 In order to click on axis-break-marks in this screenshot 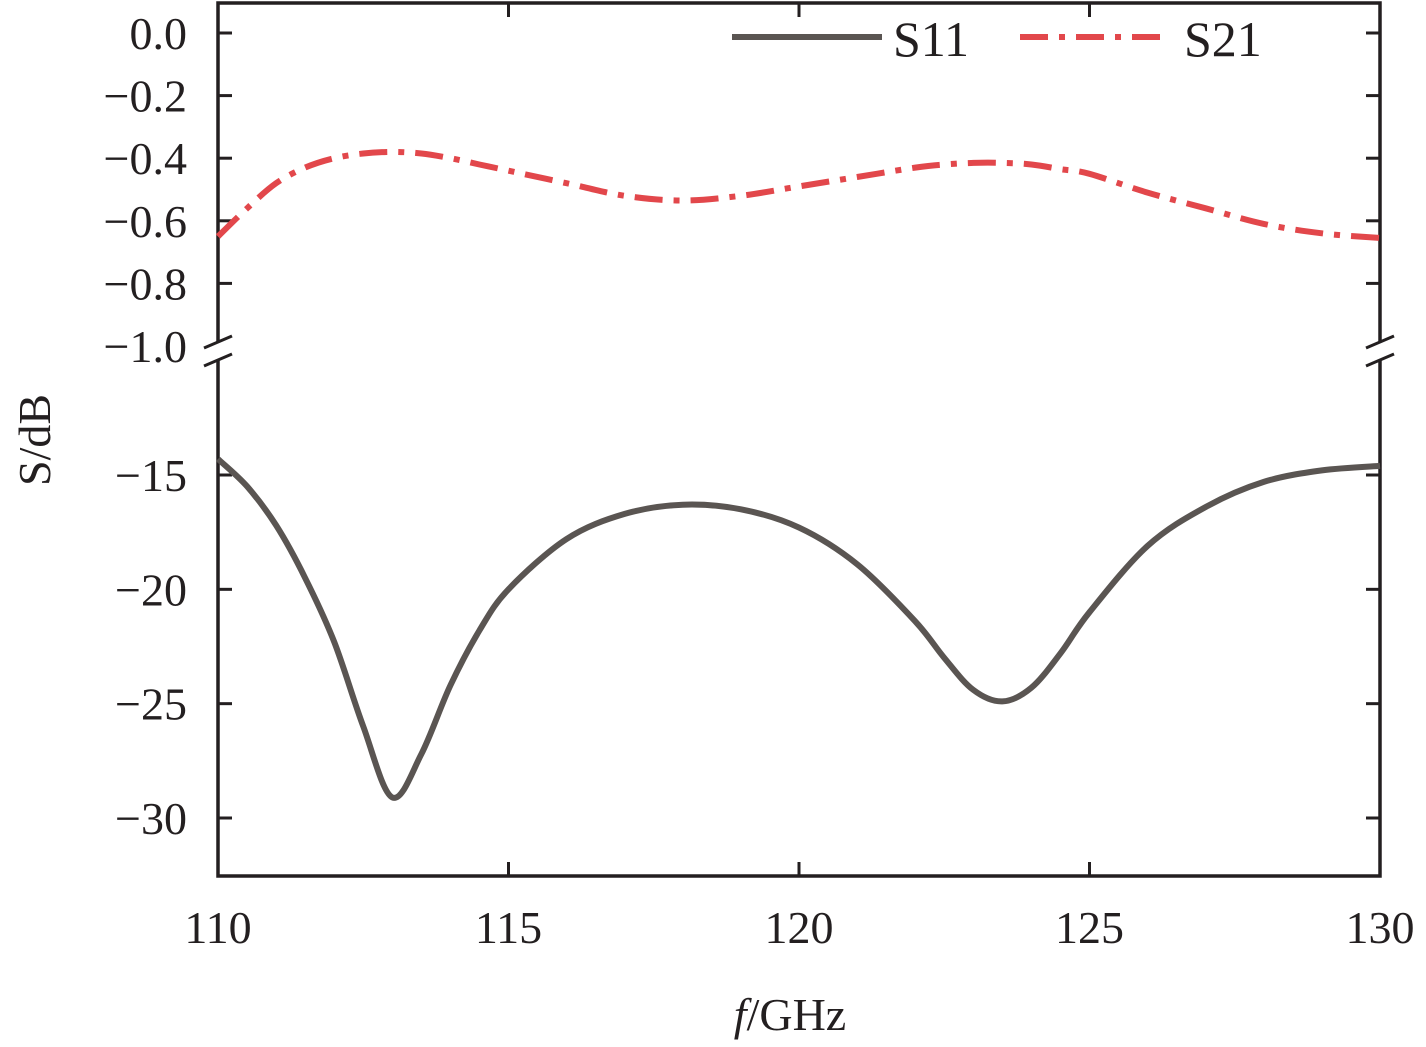, I will do `click(799, 351)`.